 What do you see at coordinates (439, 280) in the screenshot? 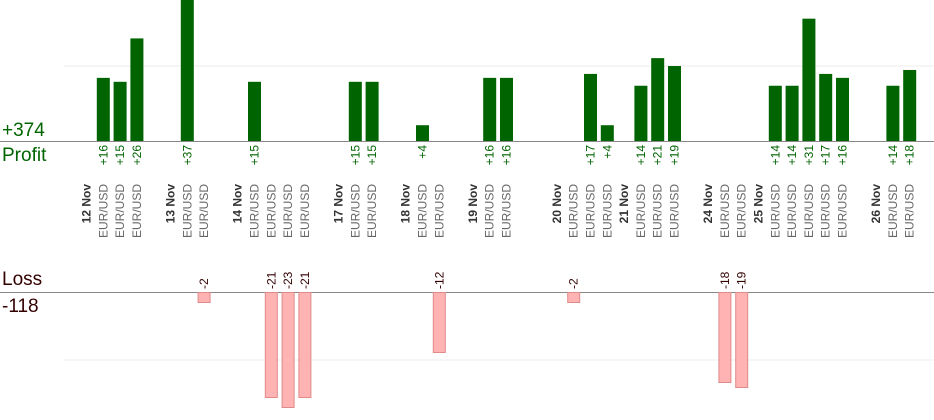
I see `loss-value-label: -12` at bounding box center [439, 280].